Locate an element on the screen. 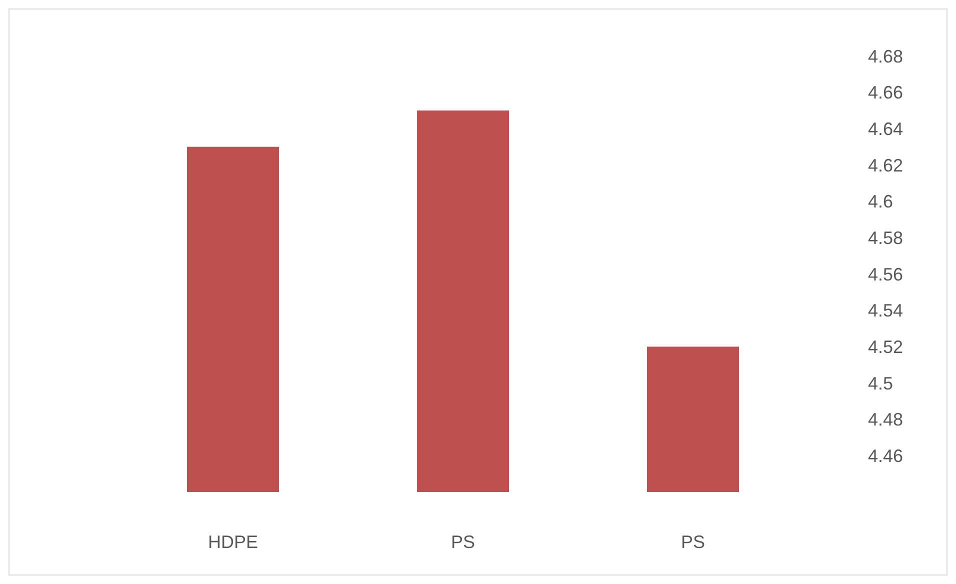 This screenshot has width=956, height=584. y-tick-label: 4.64 is located at coordinates (886, 128).